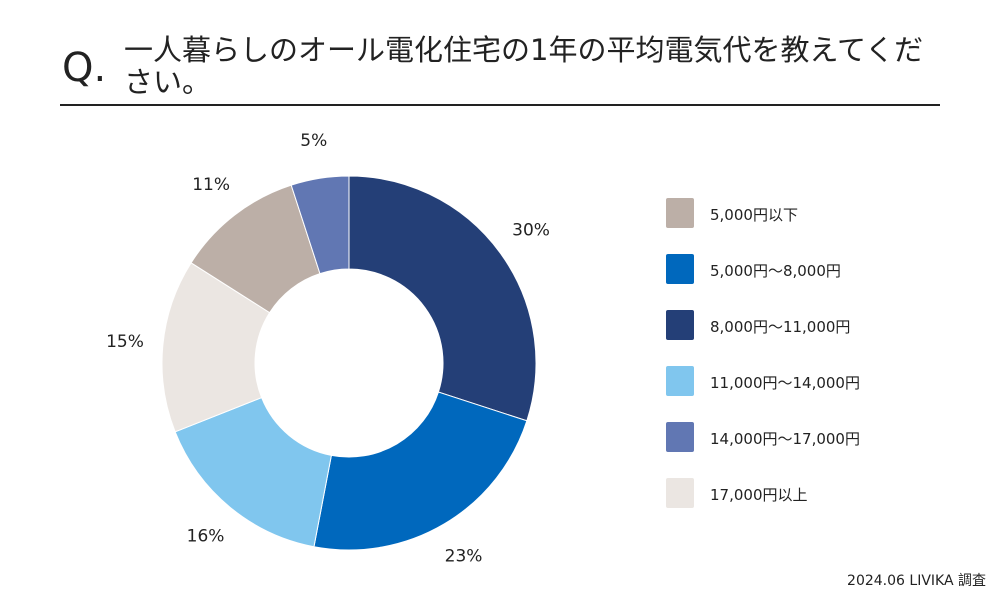  What do you see at coordinates (759, 495) in the screenshot?
I see `legend-label: 17,000円以上` at bounding box center [759, 495].